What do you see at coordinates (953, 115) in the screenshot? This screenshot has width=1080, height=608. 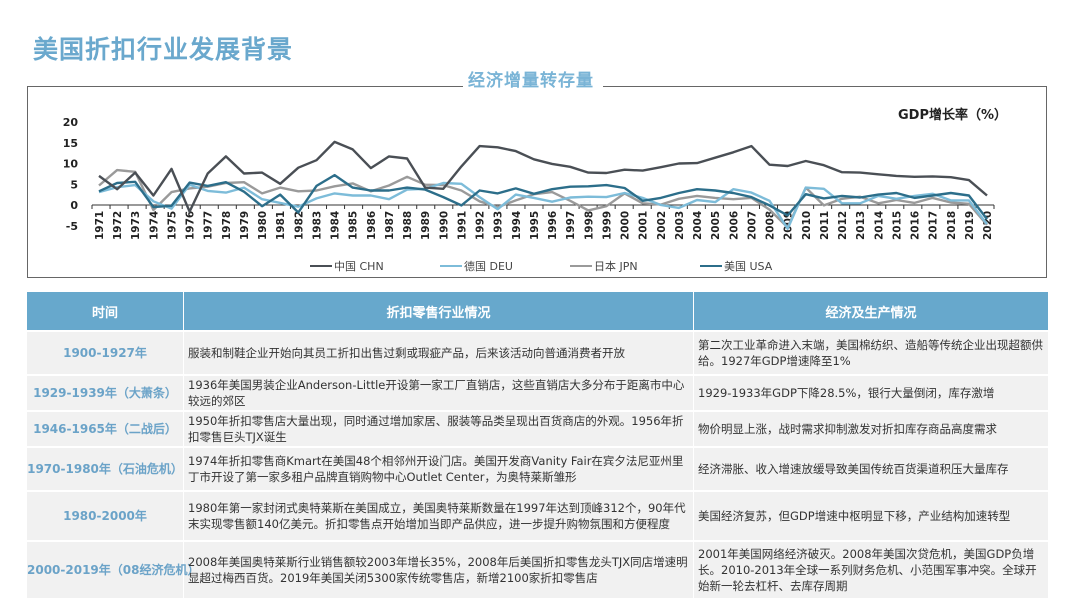 I see `chart-y-axis-label: GDP增长率（%）` at bounding box center [953, 115].